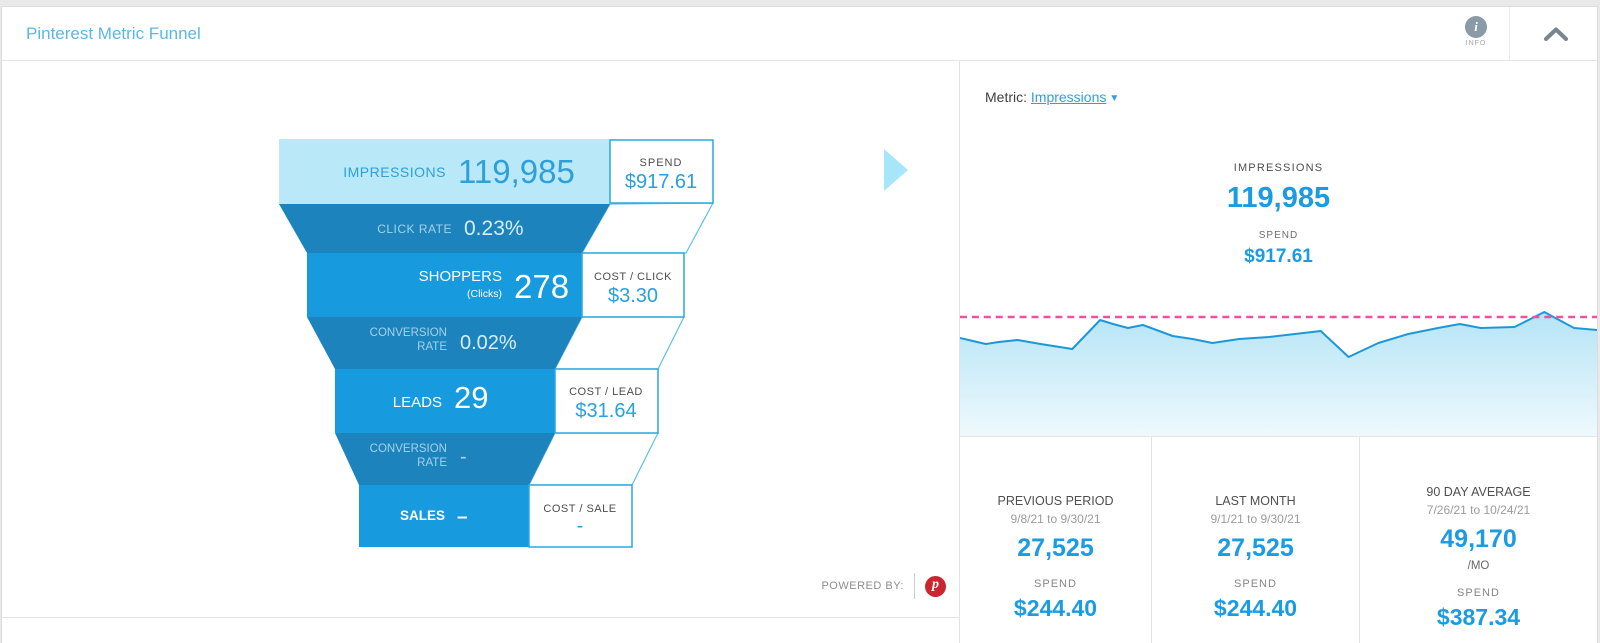 The height and width of the screenshot is (643, 1600). I want to click on conversion2-label-line1: CONVERSION, so click(408, 449).